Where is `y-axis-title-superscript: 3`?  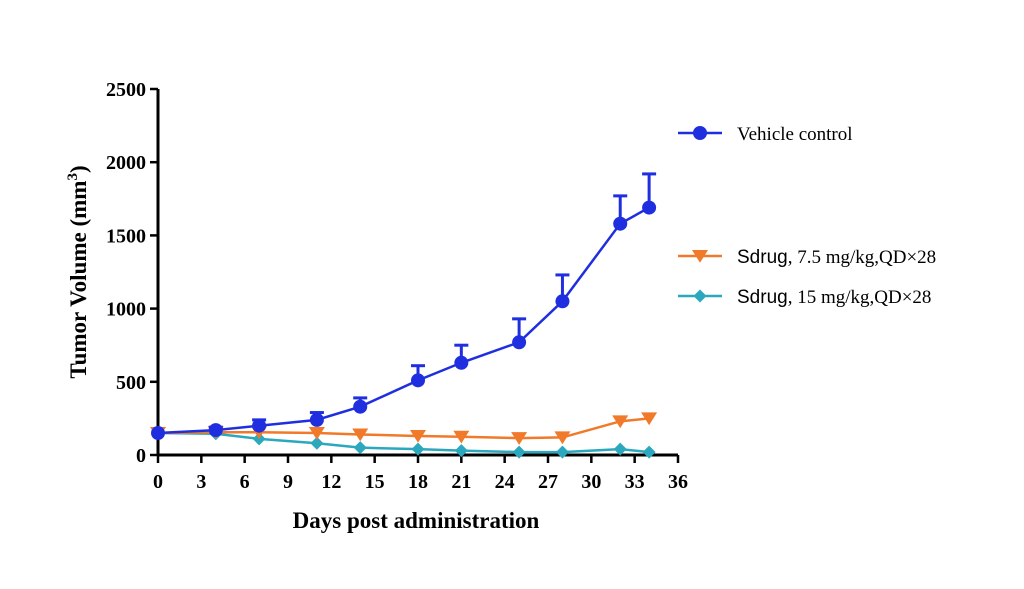 y-axis-title-superscript: 3 is located at coordinates (73, 177).